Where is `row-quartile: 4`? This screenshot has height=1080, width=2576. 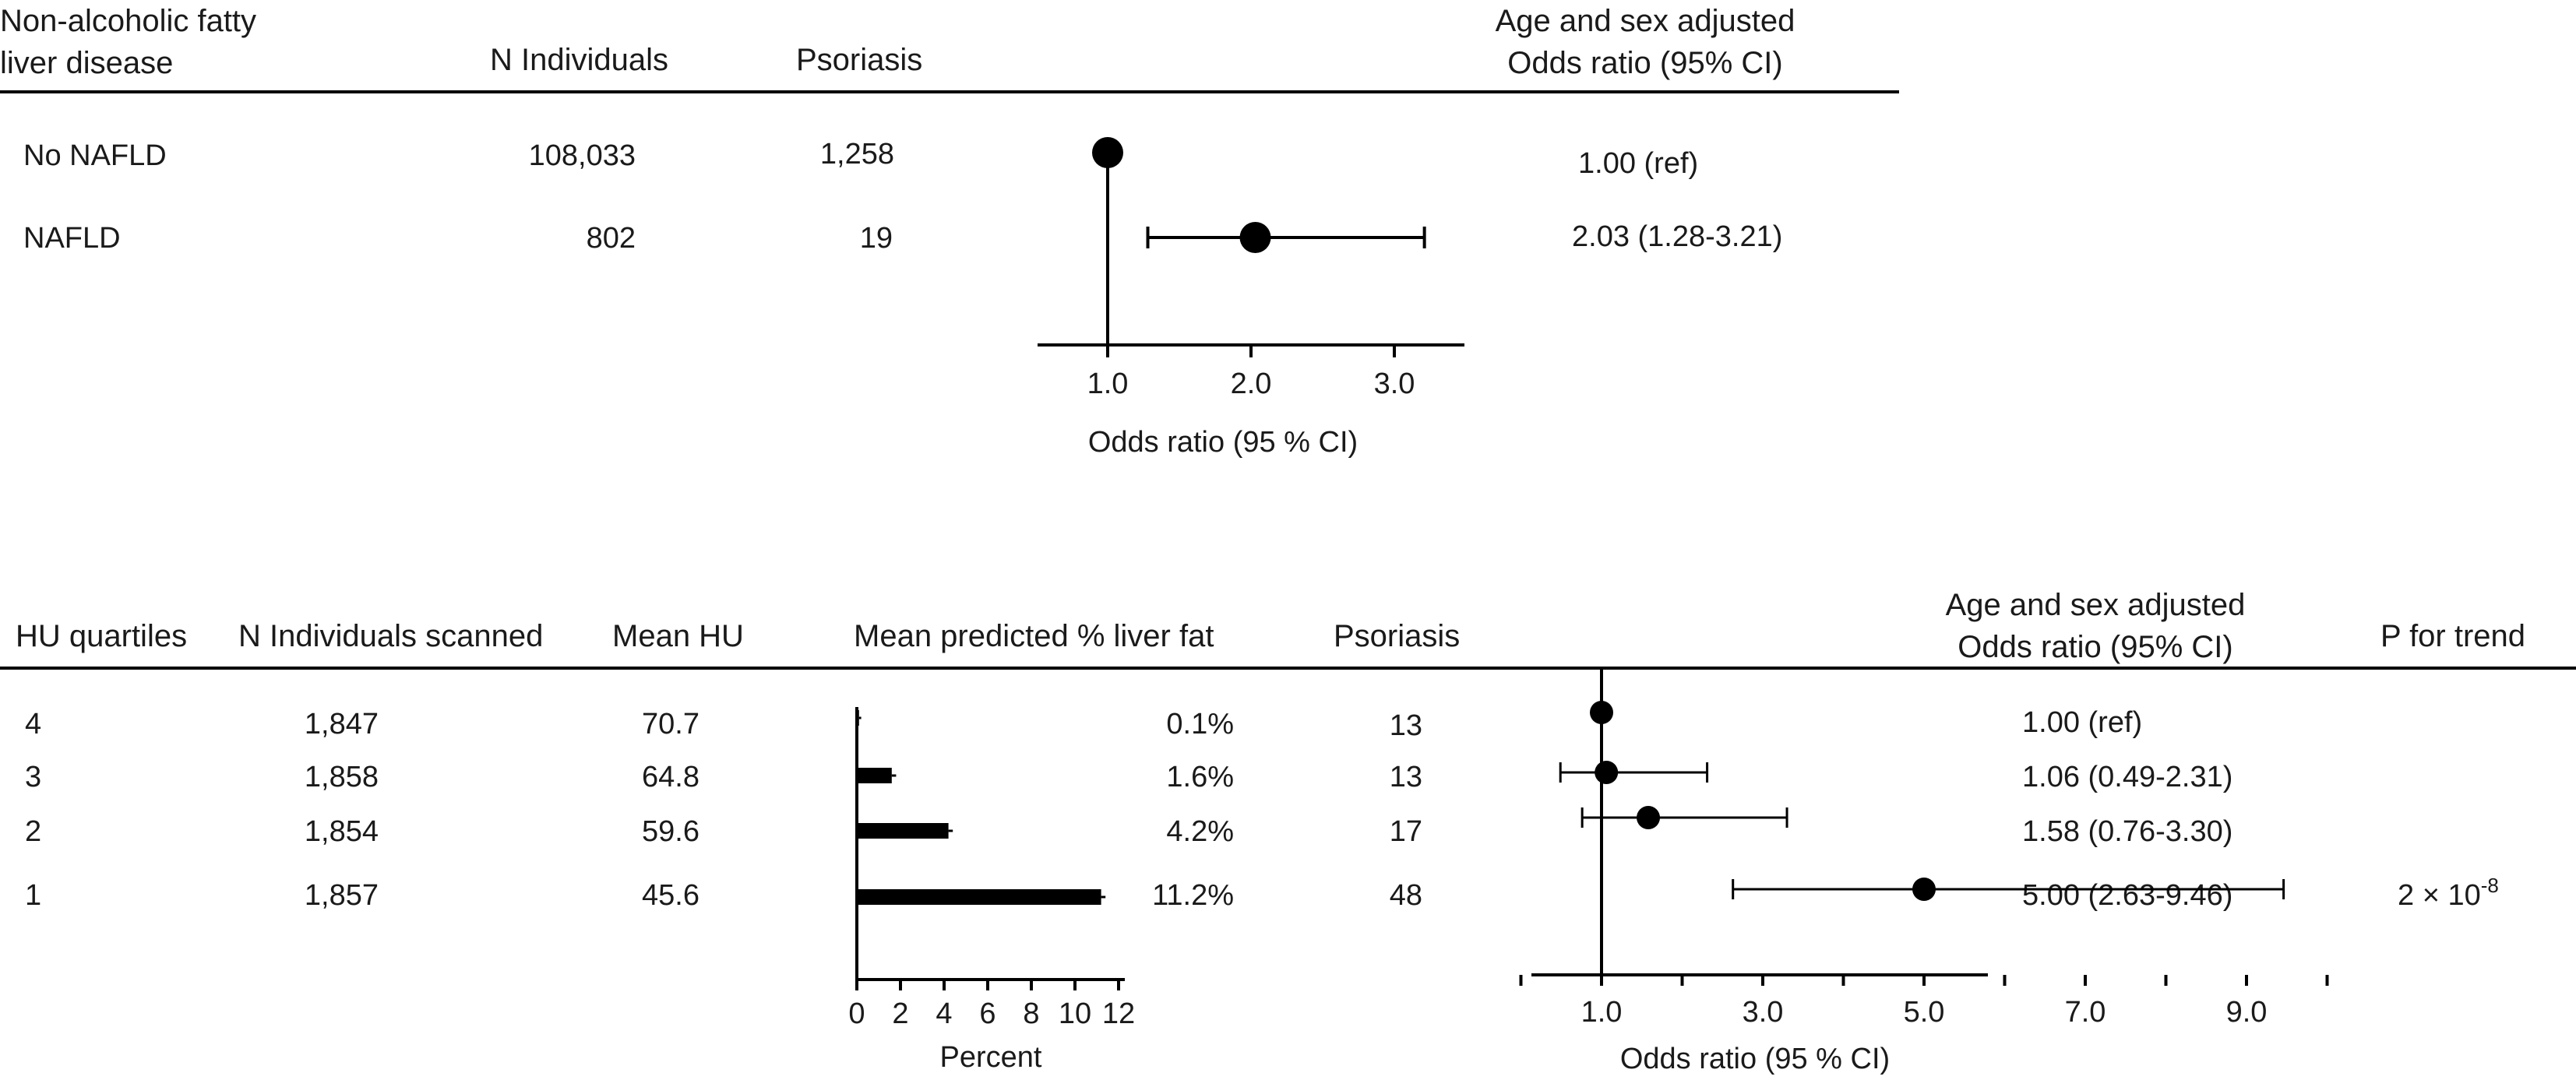
row-quartile: 4 is located at coordinates (33, 724).